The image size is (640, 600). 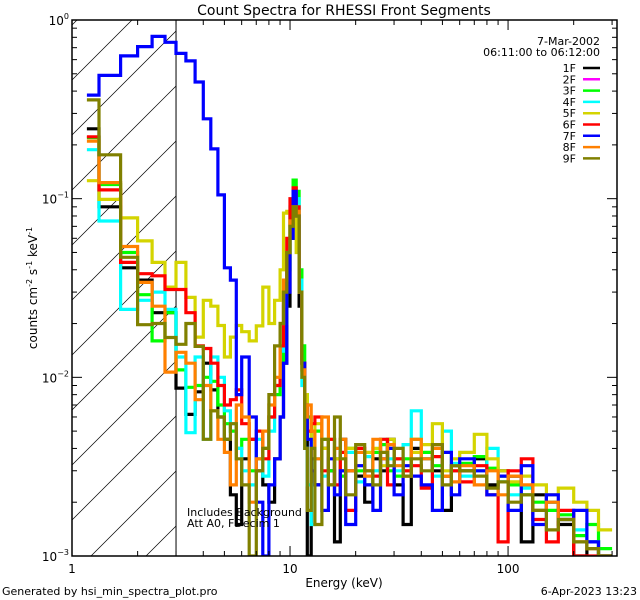 What do you see at coordinates (508, 569) in the screenshot?
I see `x-tick-label: 100` at bounding box center [508, 569].